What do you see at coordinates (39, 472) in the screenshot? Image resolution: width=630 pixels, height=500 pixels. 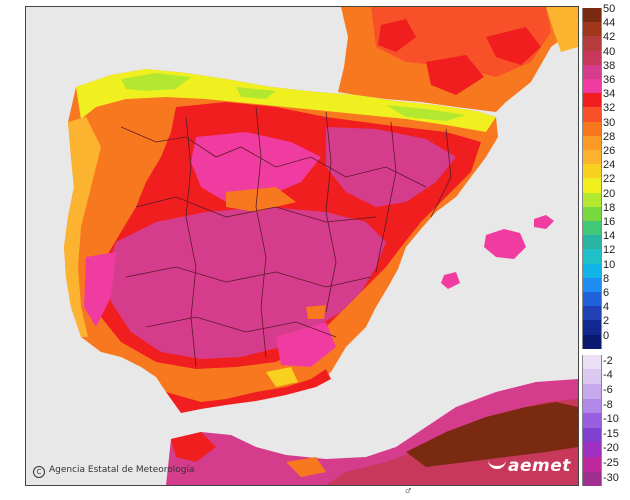 I see `copyright-icon: C` at bounding box center [39, 472].